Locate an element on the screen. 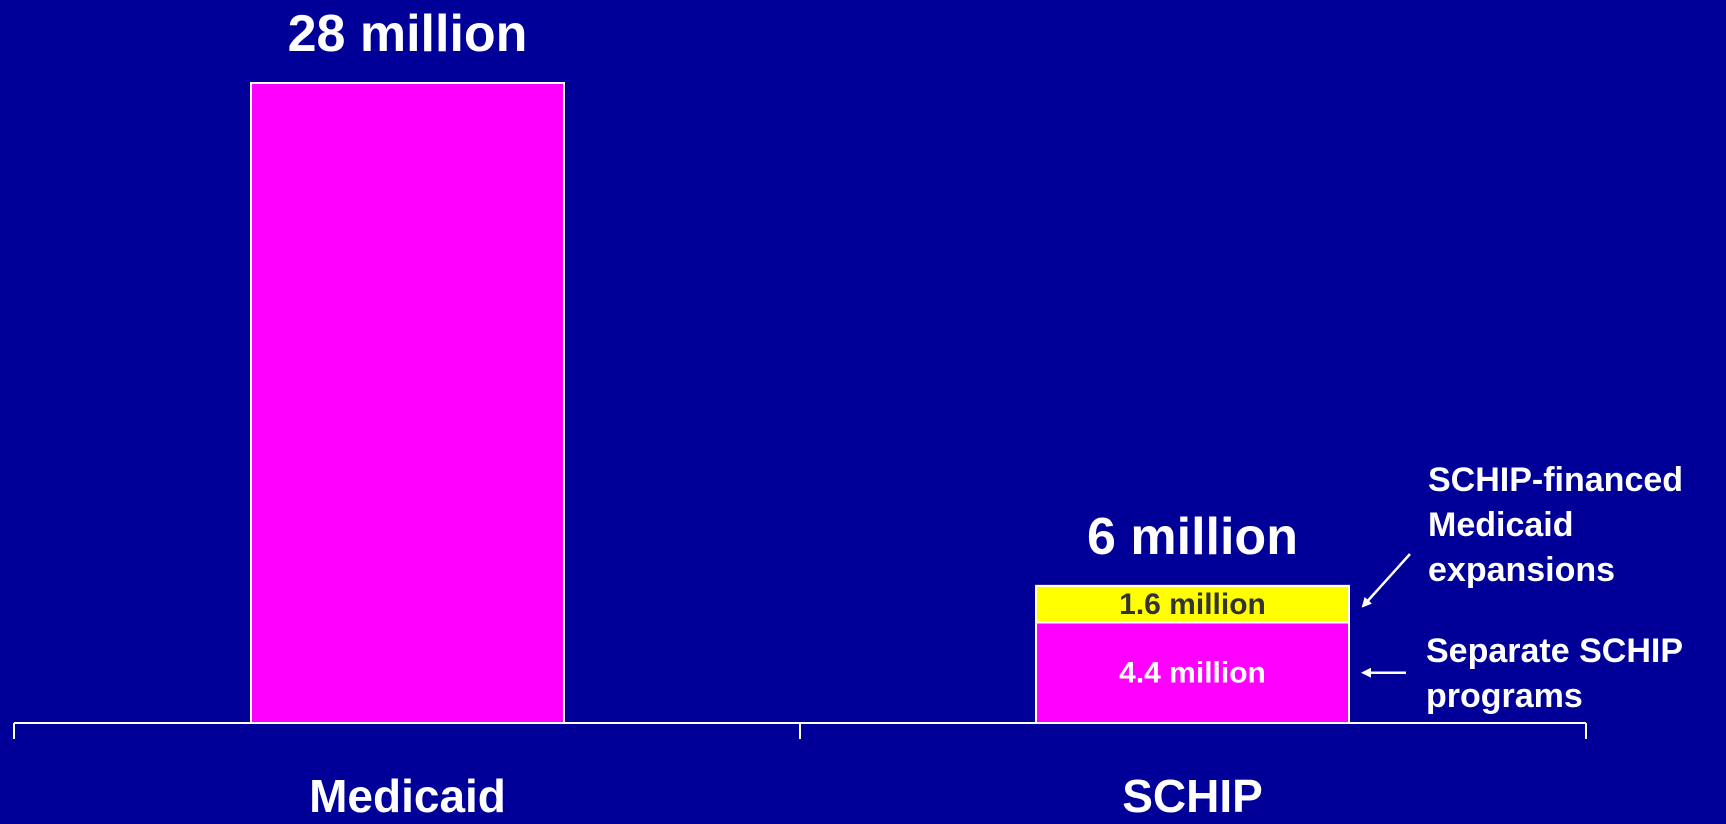 The width and height of the screenshot is (1726, 824). category-label-medicaid: Medicaid is located at coordinates (407, 794).